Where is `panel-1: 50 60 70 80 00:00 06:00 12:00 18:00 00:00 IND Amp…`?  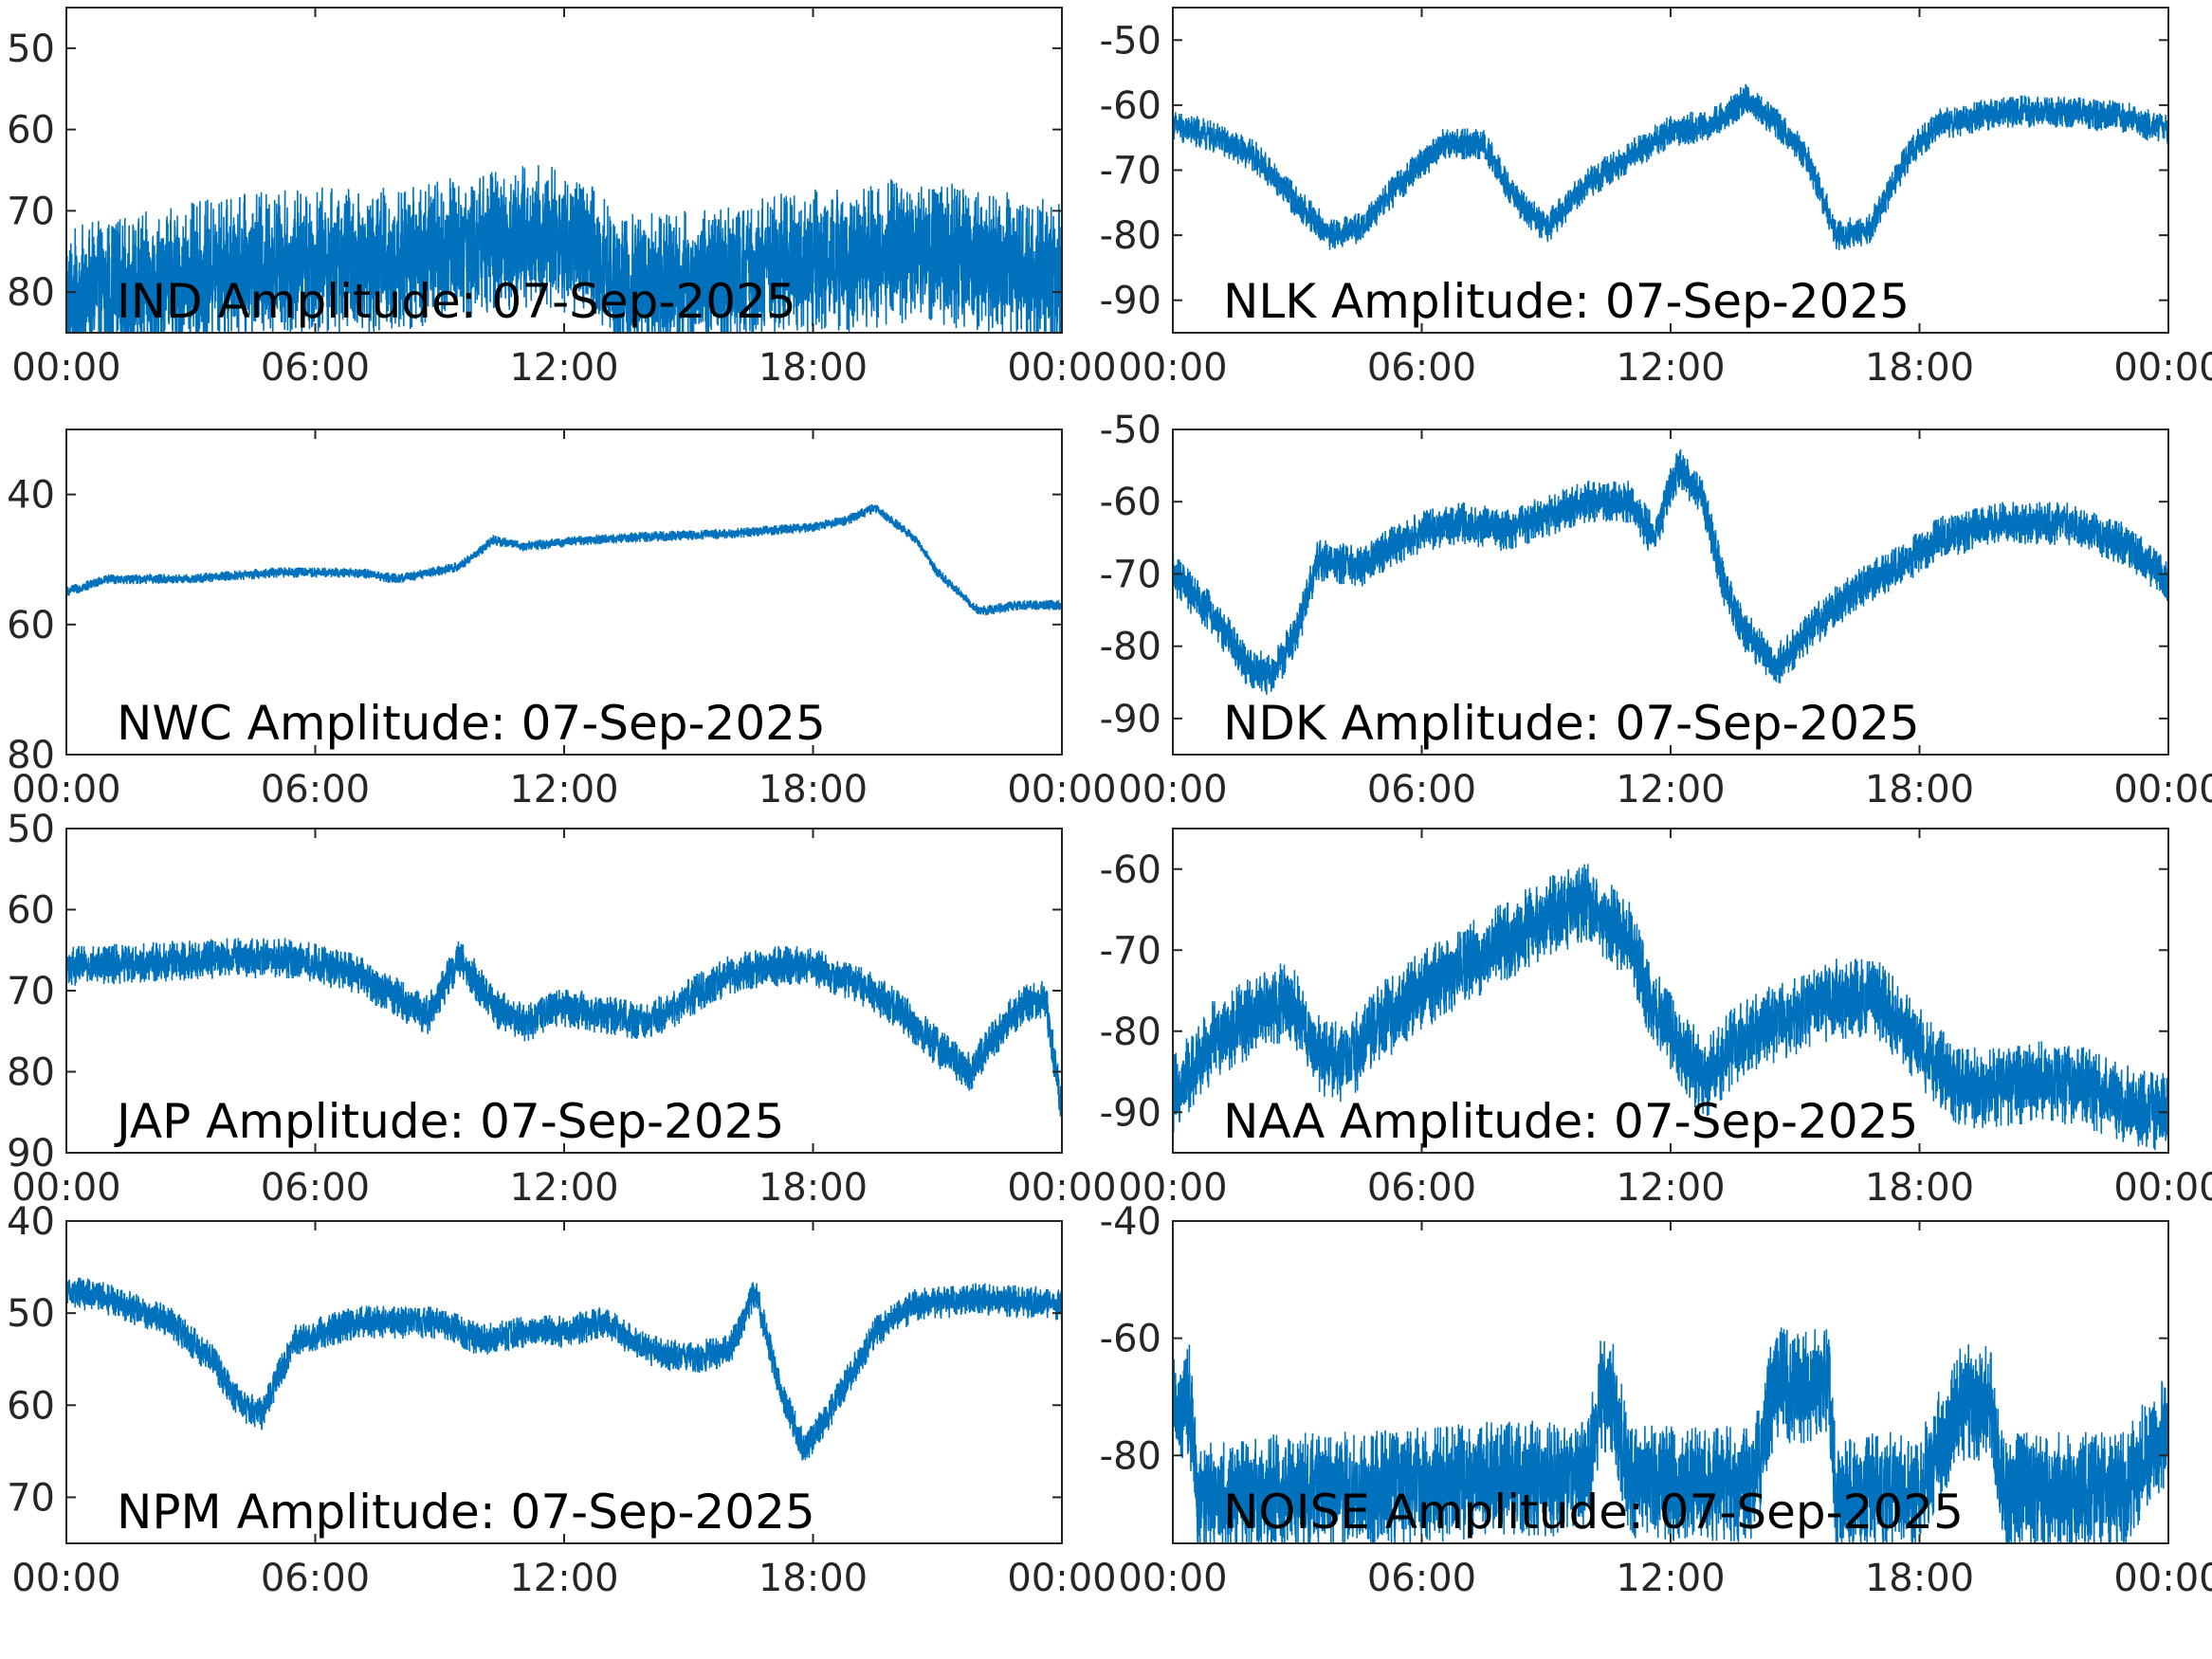
panel-1: 50 60 70 80 00:00 06:00 12:00 18:00 00:00 IND Amp… is located at coordinates (562, 198).